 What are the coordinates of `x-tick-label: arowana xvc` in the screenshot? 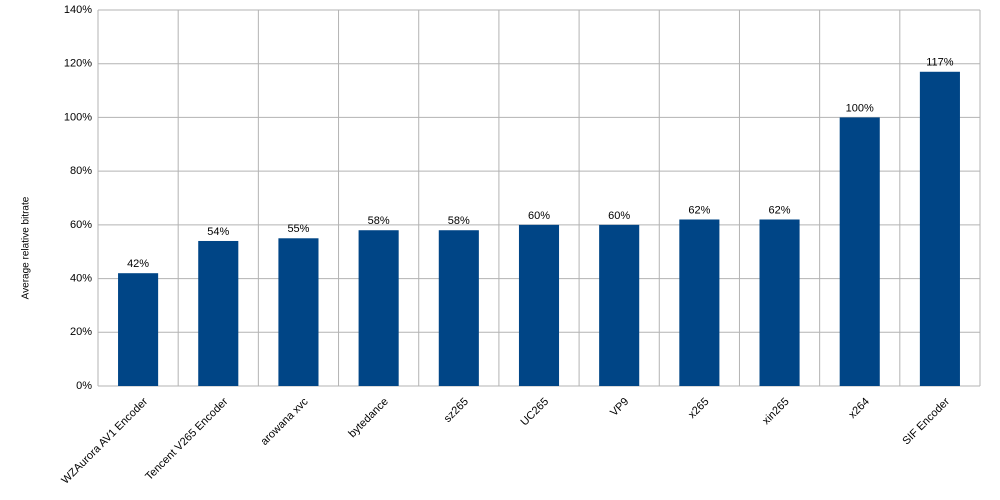 It's located at (284, 421).